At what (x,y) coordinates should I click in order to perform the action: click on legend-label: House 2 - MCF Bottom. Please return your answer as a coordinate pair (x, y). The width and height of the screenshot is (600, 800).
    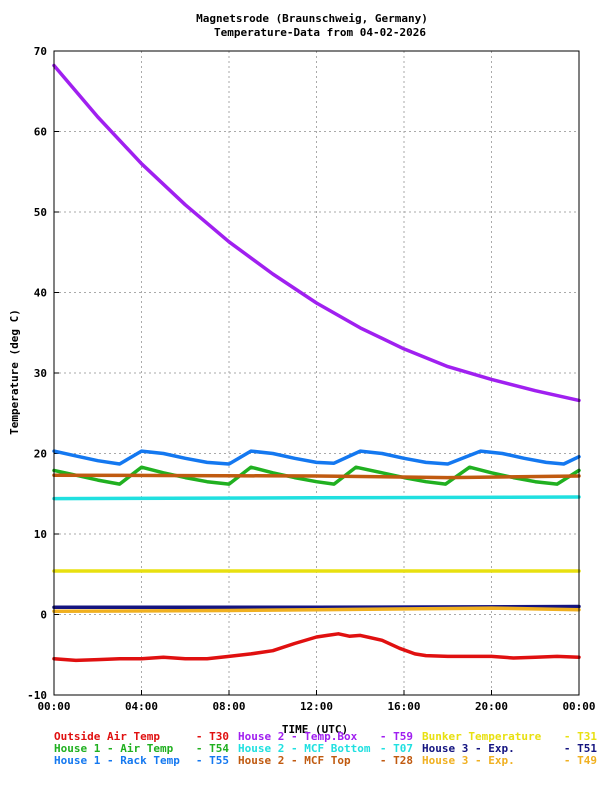
    Looking at the image, I should click on (304, 748).